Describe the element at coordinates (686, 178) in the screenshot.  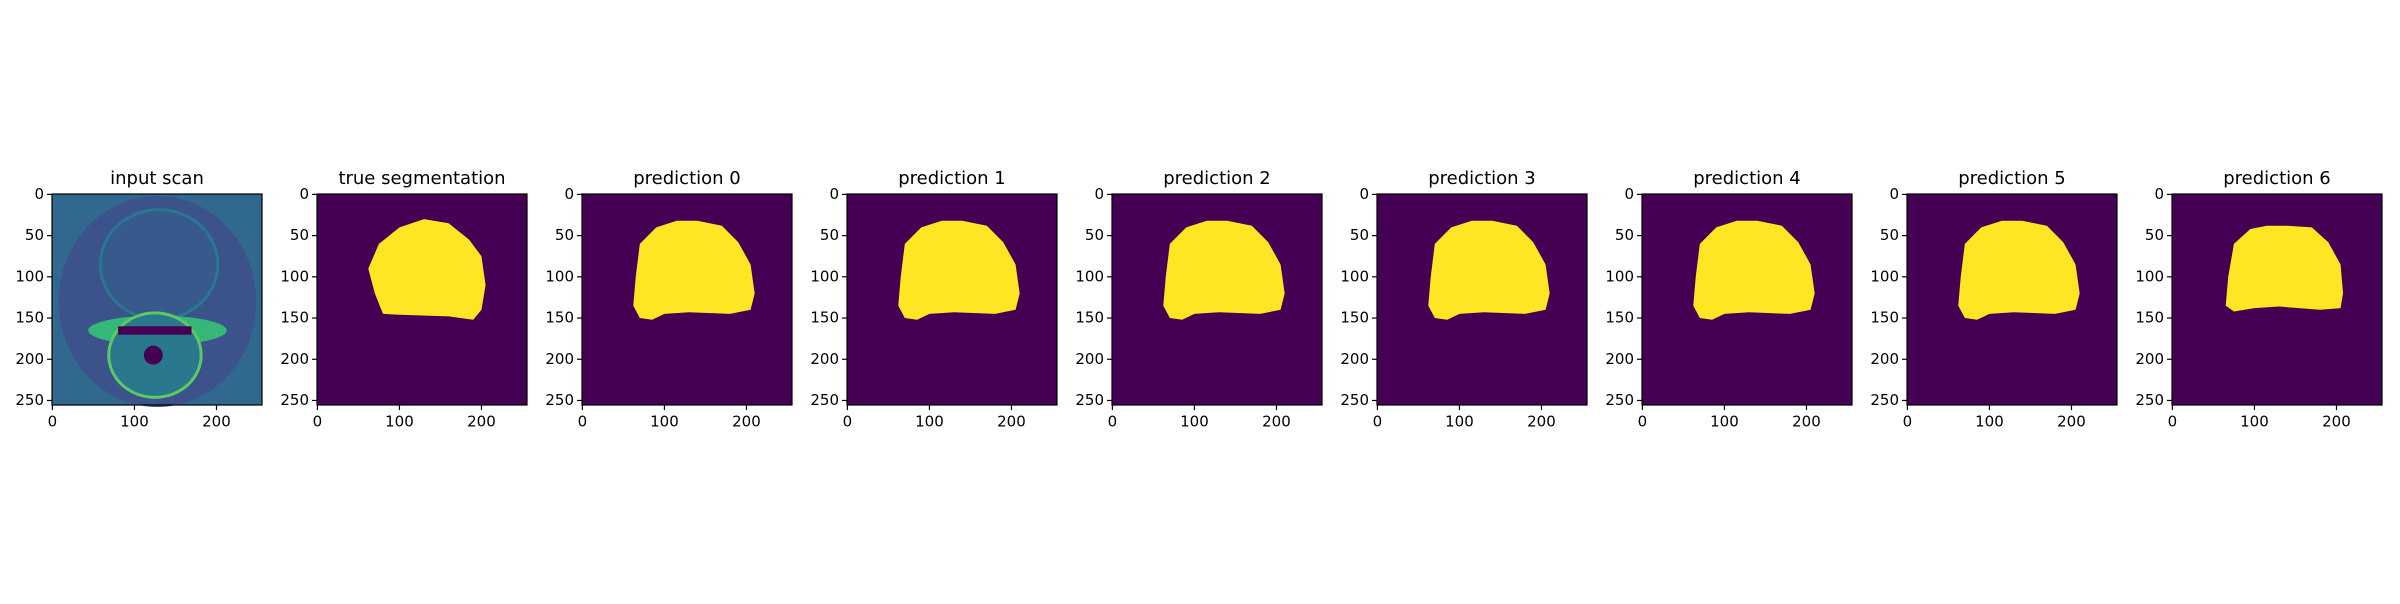
I see `subplot-title: prediction 0` at that location.